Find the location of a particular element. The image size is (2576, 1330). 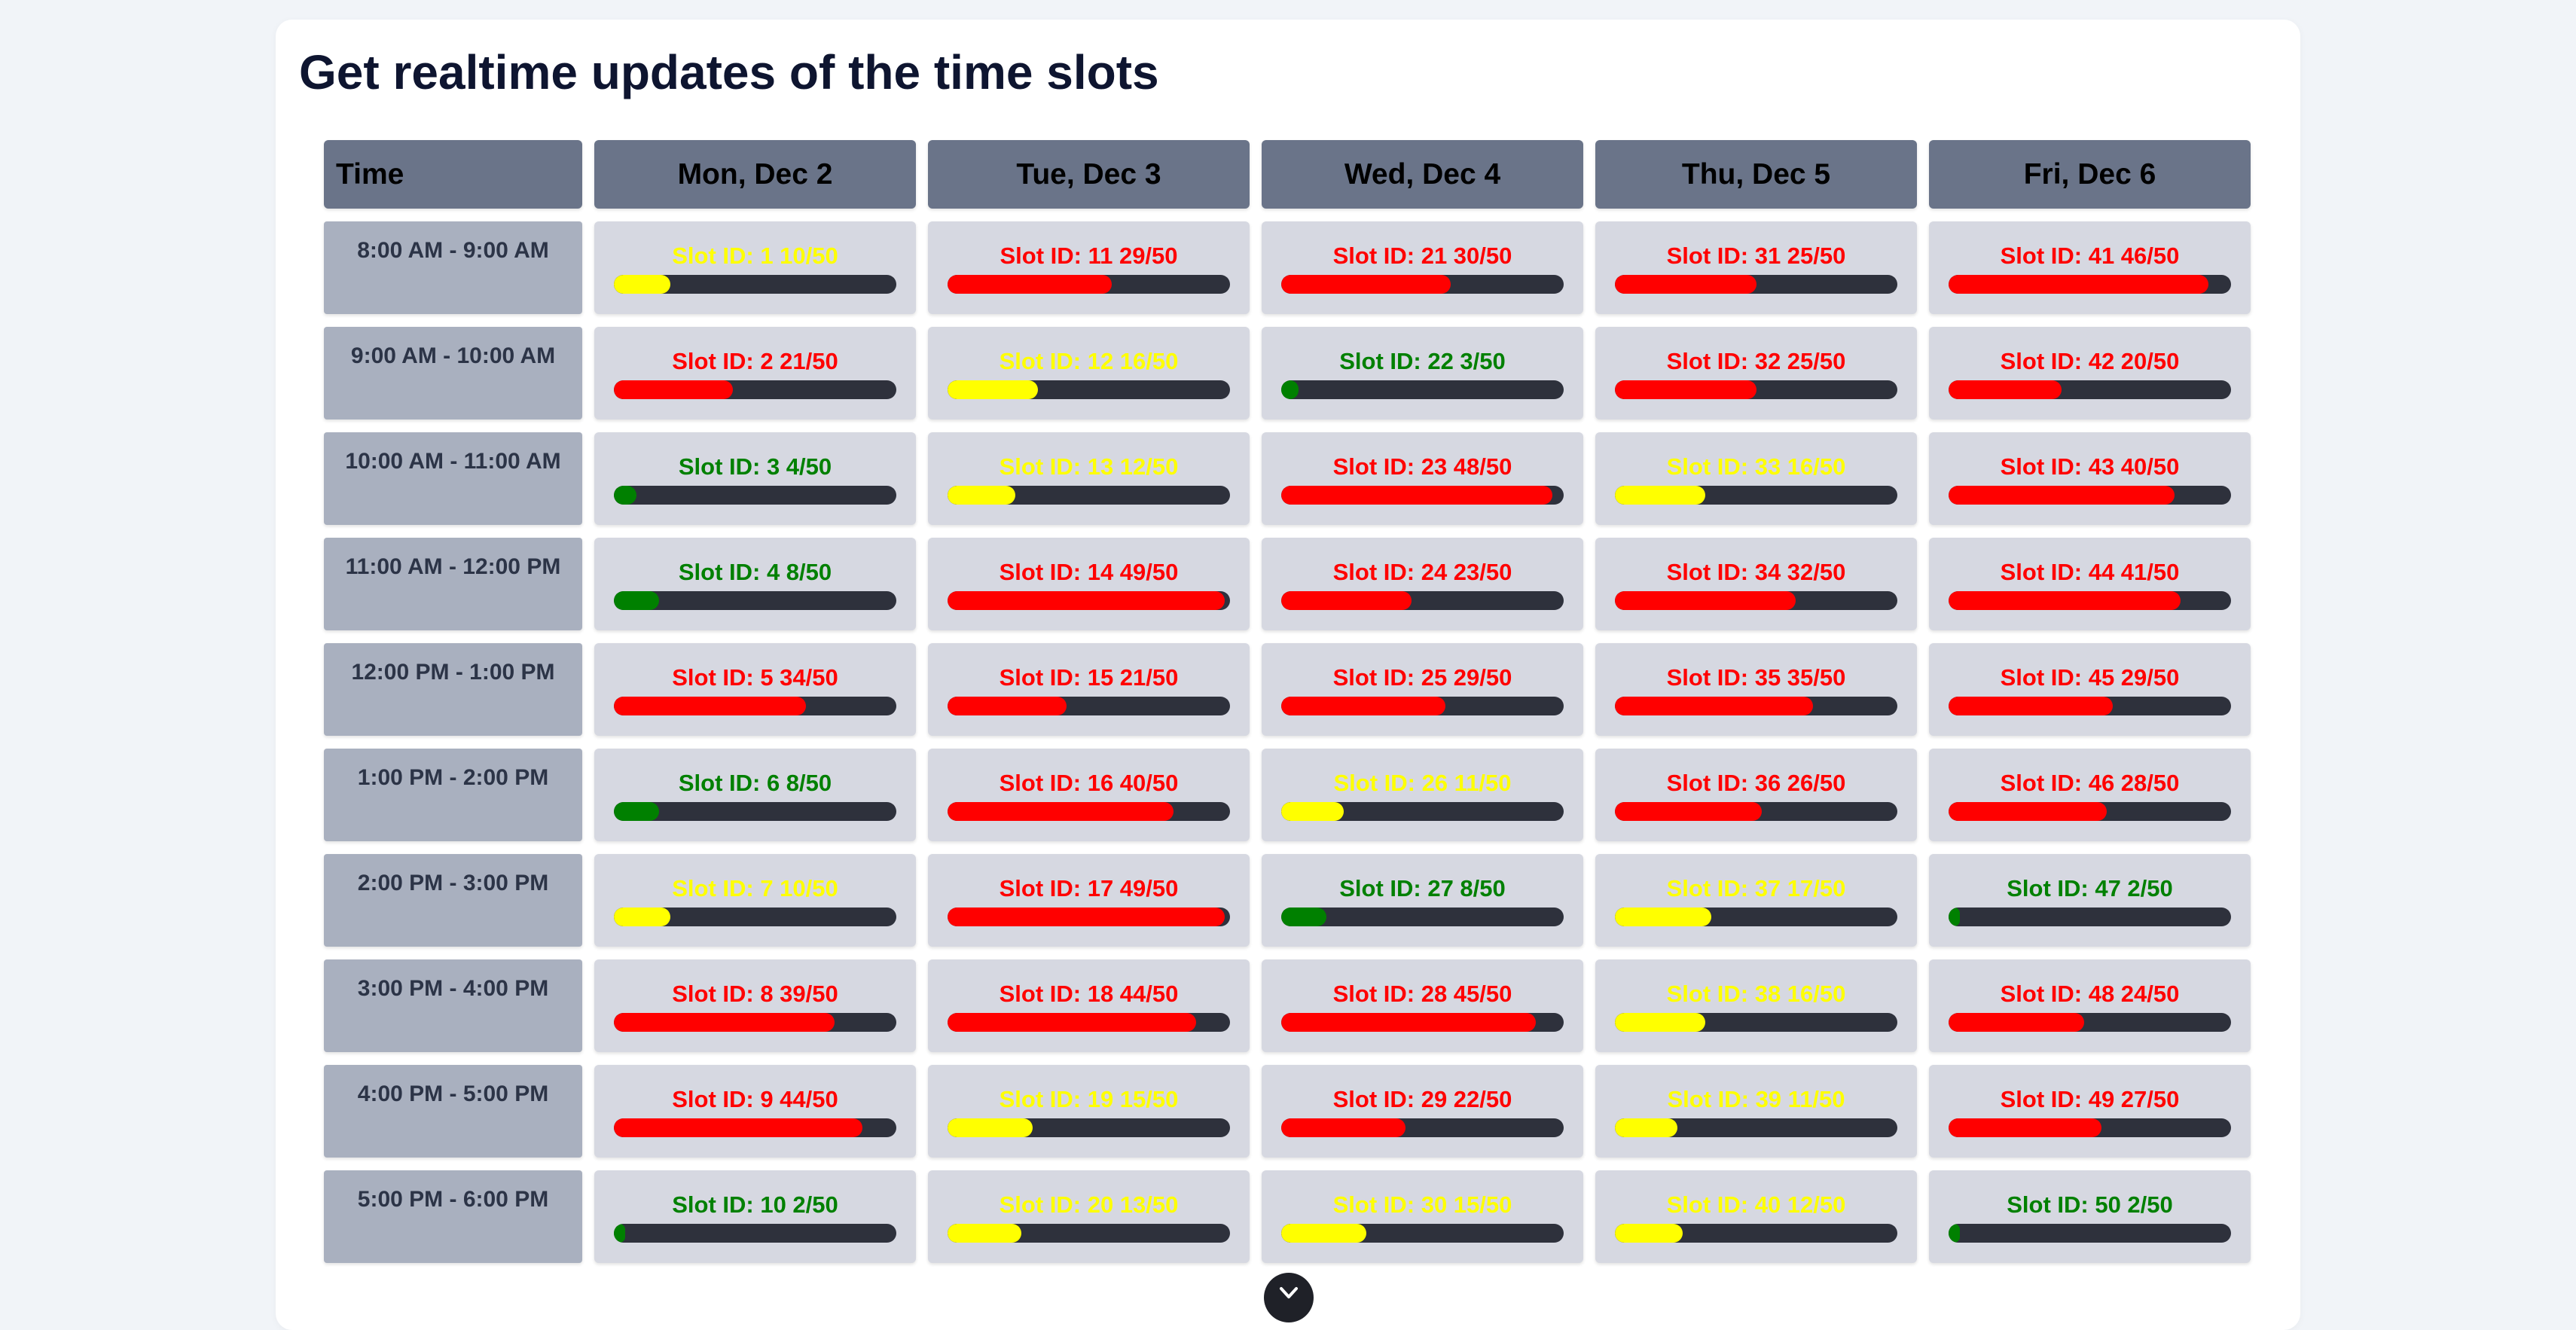

slot-cell: Slot ID: 43 40/50 is located at coordinates (2090, 478).